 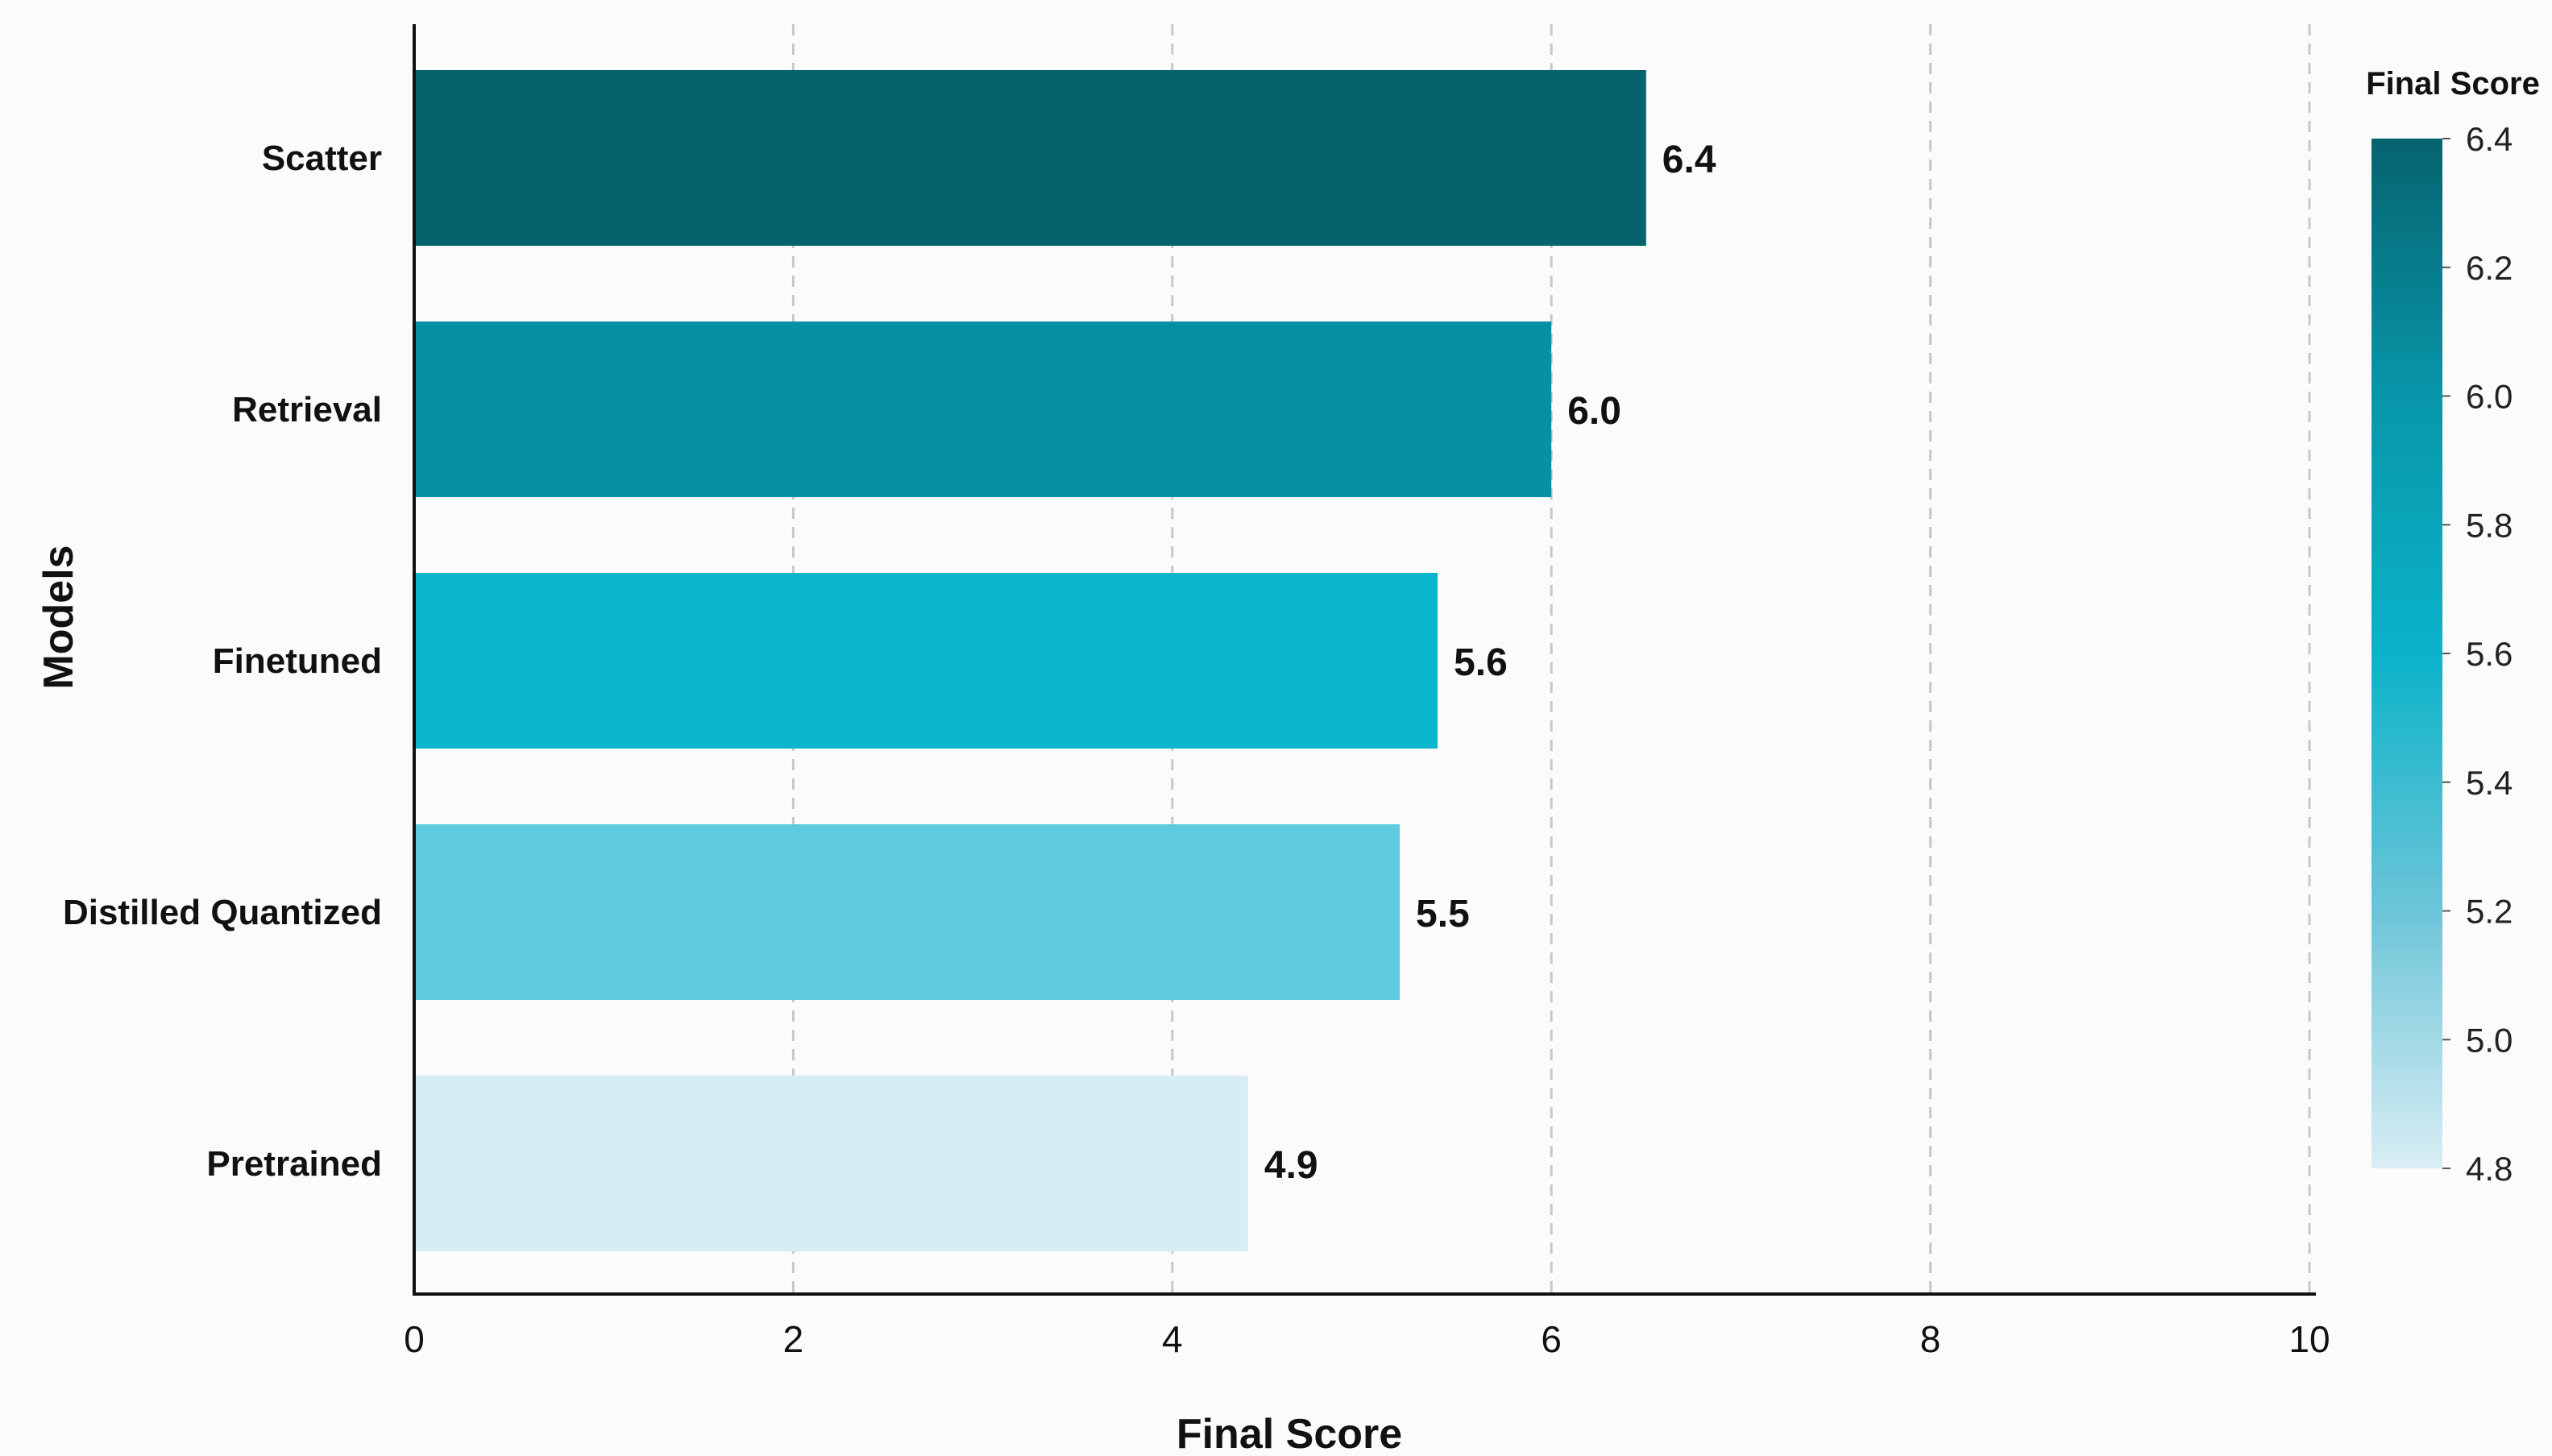 I want to click on y-axis-title: Models, so click(x=58, y=617).